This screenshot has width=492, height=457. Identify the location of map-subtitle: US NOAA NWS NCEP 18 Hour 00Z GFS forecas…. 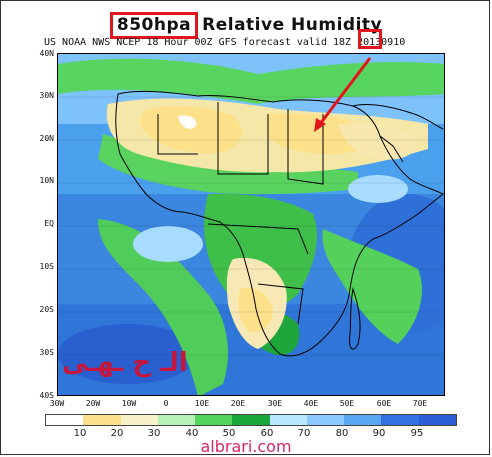
(225, 42).